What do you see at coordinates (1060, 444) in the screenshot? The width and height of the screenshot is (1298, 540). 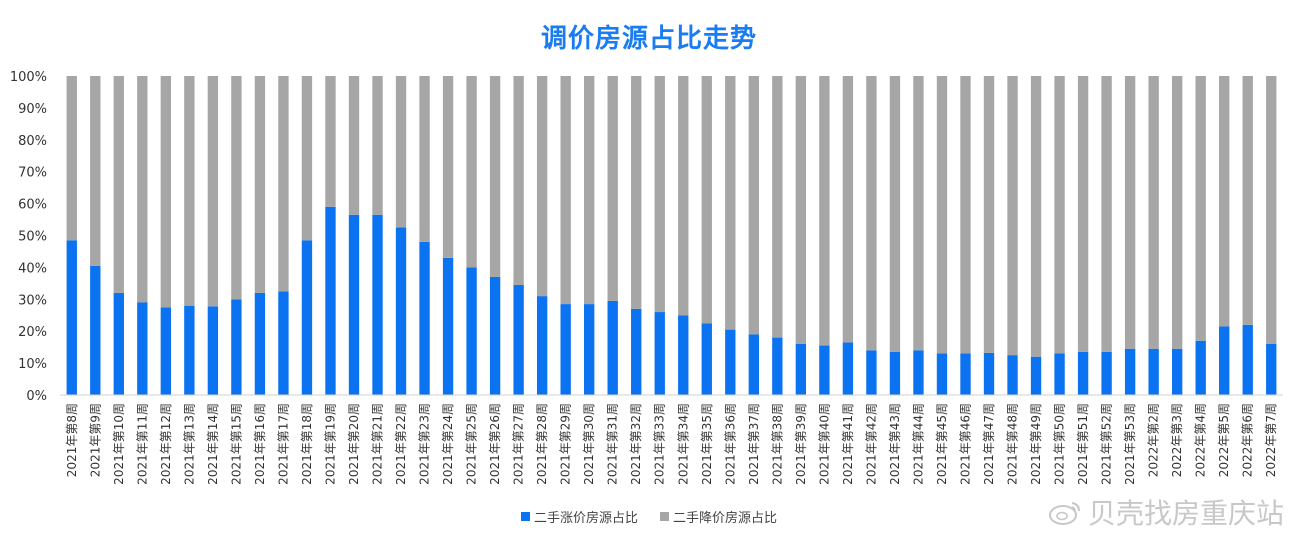 I see `x-tick-label-42: 2021年第50周` at bounding box center [1060, 444].